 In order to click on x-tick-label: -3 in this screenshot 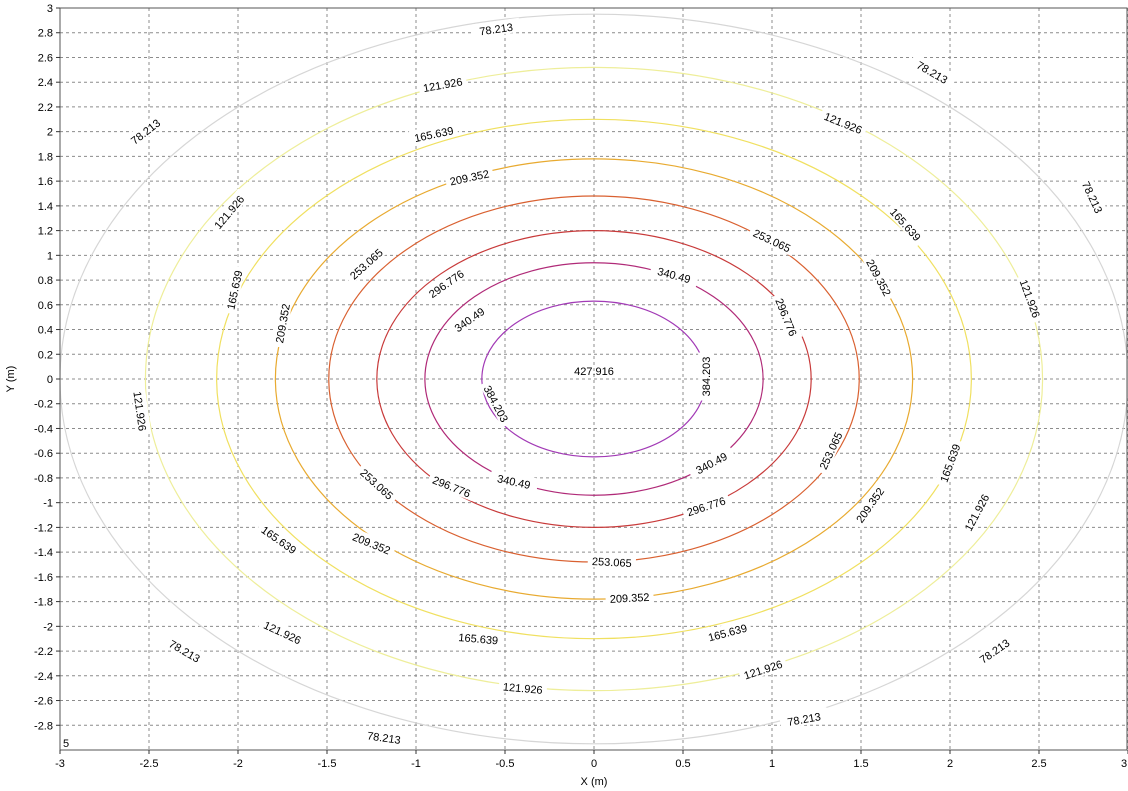, I will do `click(60, 764)`.